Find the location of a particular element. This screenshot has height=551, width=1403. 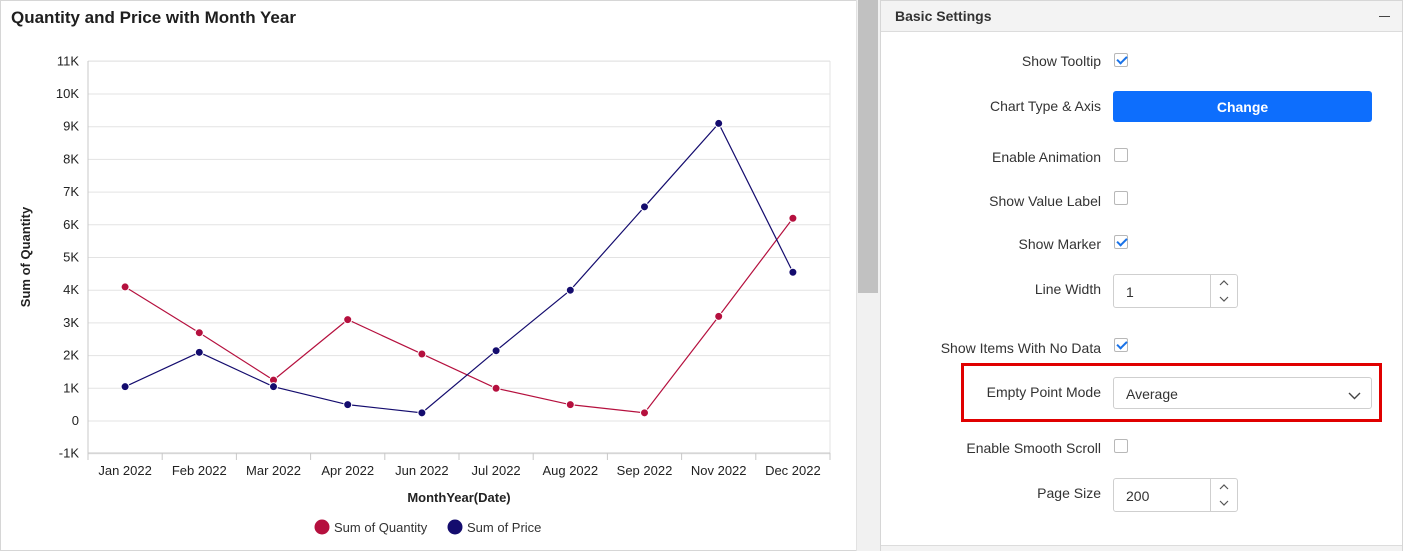

y-tick-label: 8K is located at coordinates (71, 158).